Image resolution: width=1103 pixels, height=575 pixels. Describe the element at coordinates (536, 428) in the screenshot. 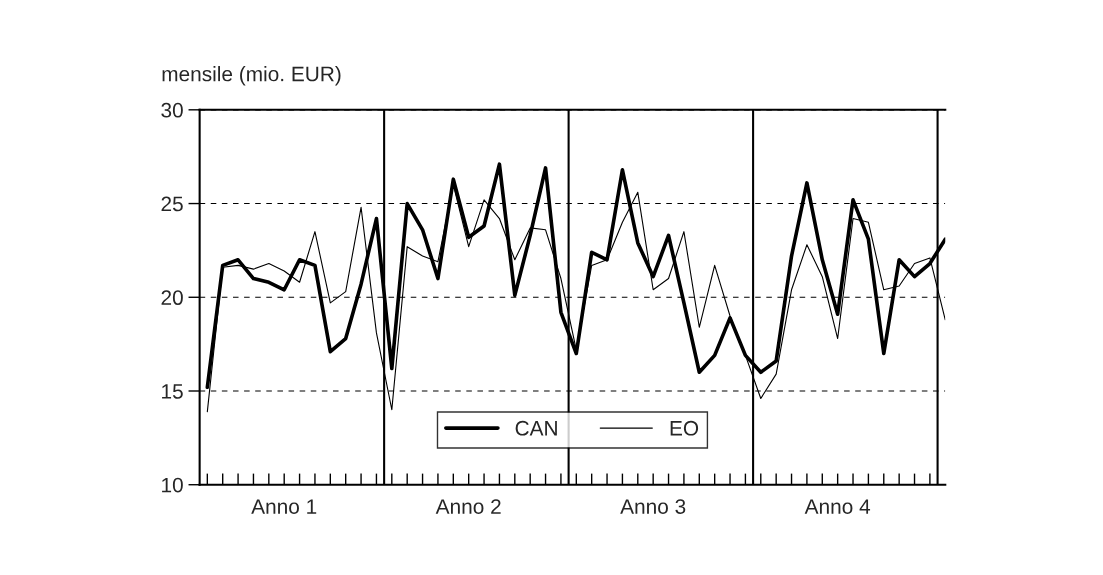

I see `legend-label: CAN` at that location.